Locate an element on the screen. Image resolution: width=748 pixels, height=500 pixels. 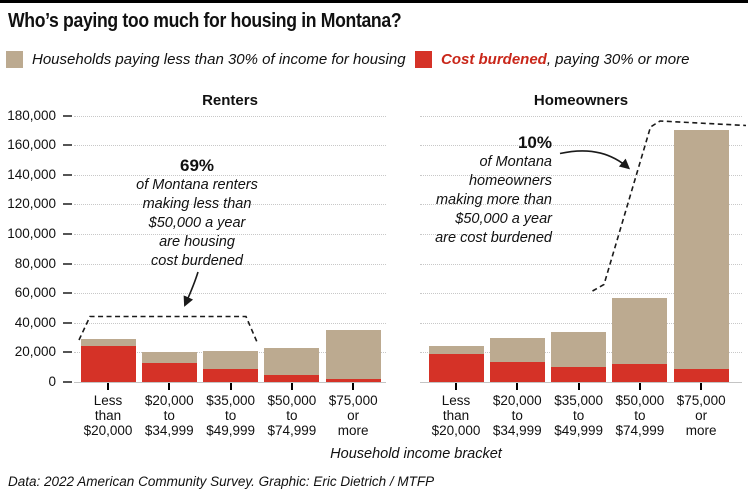
y-axis-tick-label: 80,000 is located at coordinates (35, 263).